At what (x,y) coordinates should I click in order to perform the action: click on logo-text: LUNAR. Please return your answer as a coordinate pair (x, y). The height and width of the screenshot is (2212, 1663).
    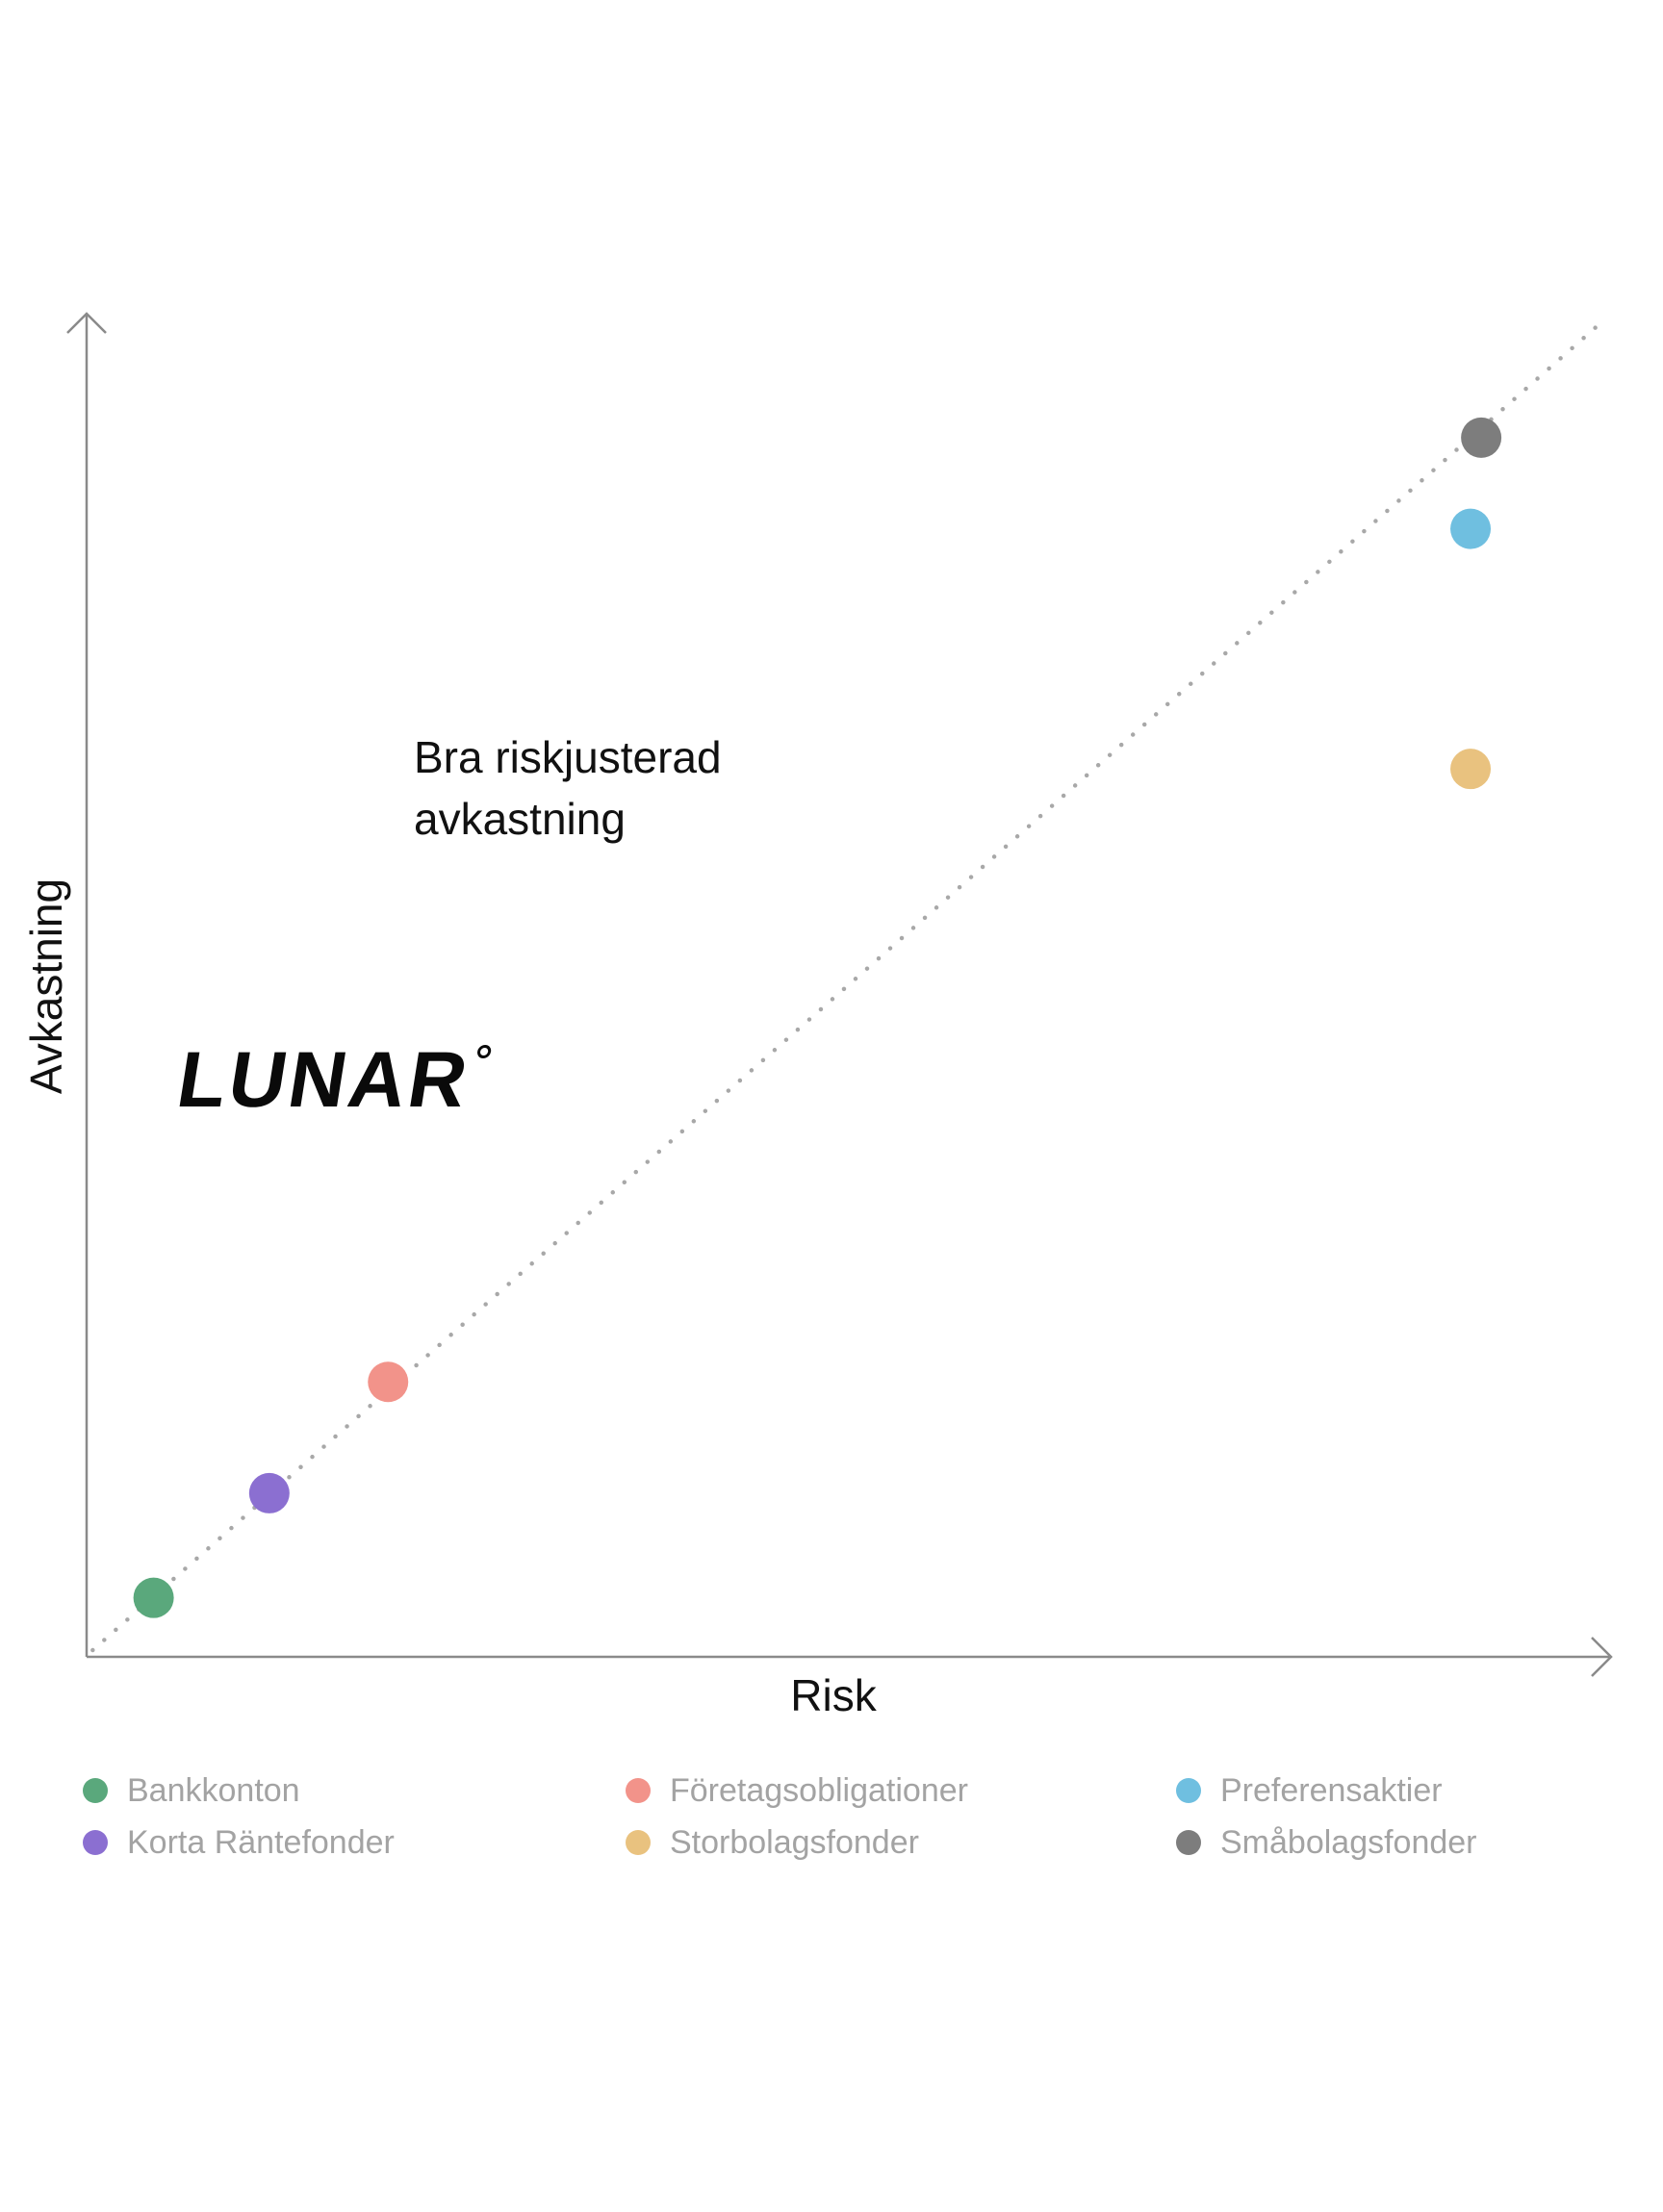
    Looking at the image, I should click on (324, 1080).